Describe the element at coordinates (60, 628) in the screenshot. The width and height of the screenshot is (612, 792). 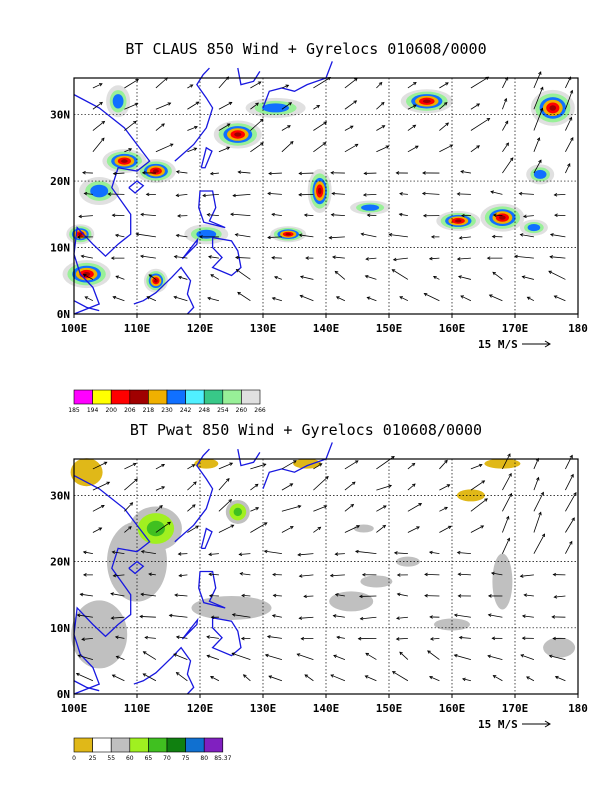
I see `y-tick-label: 10N` at that location.